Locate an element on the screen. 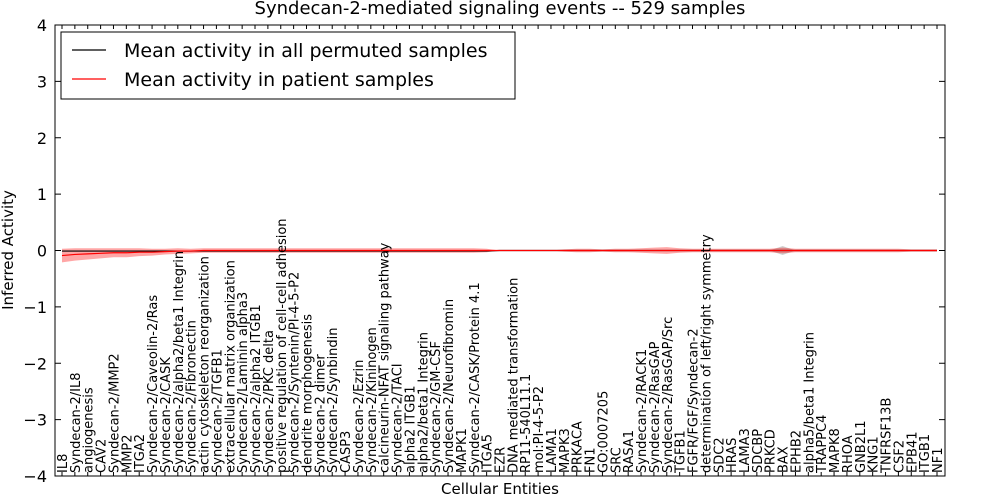 This screenshot has height=500, width=1000. x-tick-label: KNG1 is located at coordinates (874, 454).